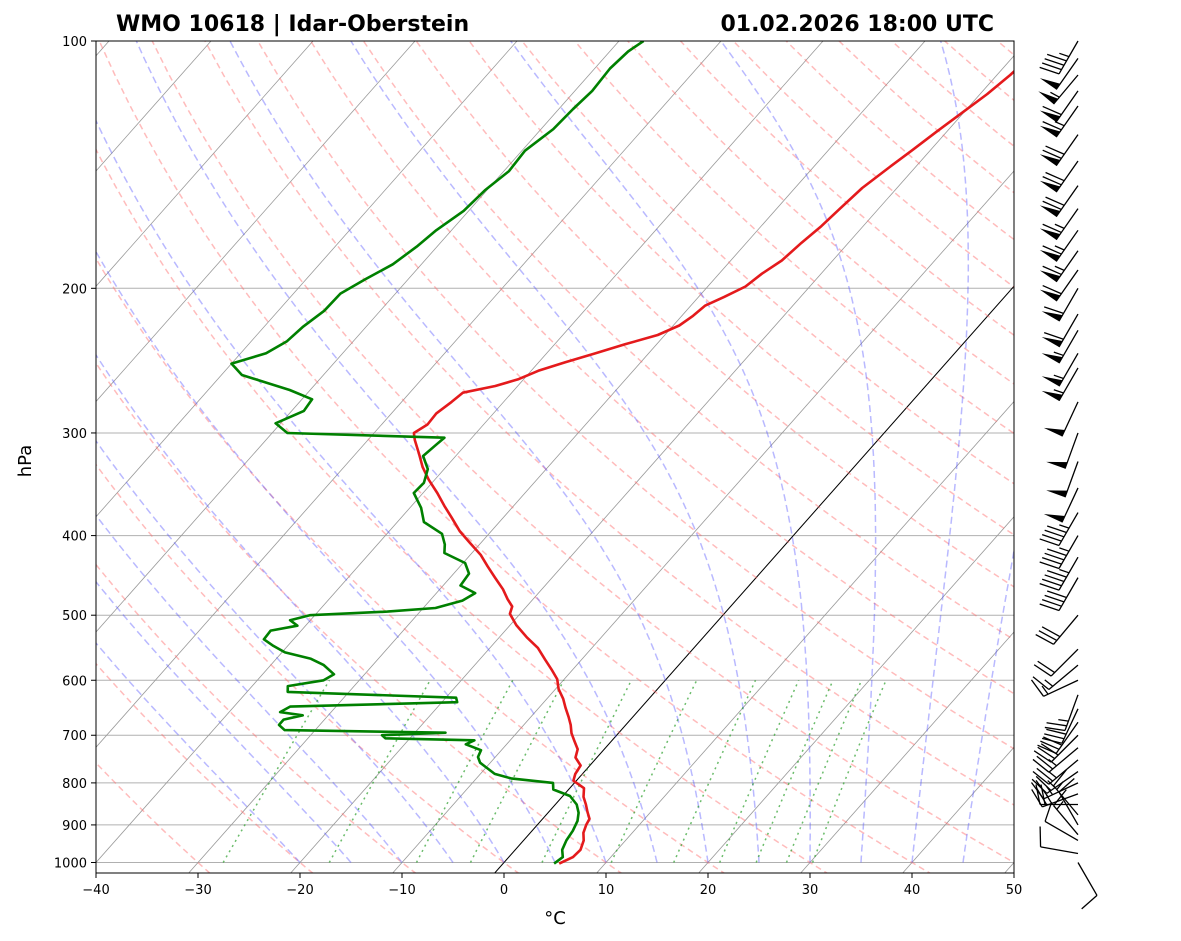 This screenshot has width=1181, height=941. Describe the element at coordinates (74, 784) in the screenshot. I see `y-tick-label: 800` at that location.